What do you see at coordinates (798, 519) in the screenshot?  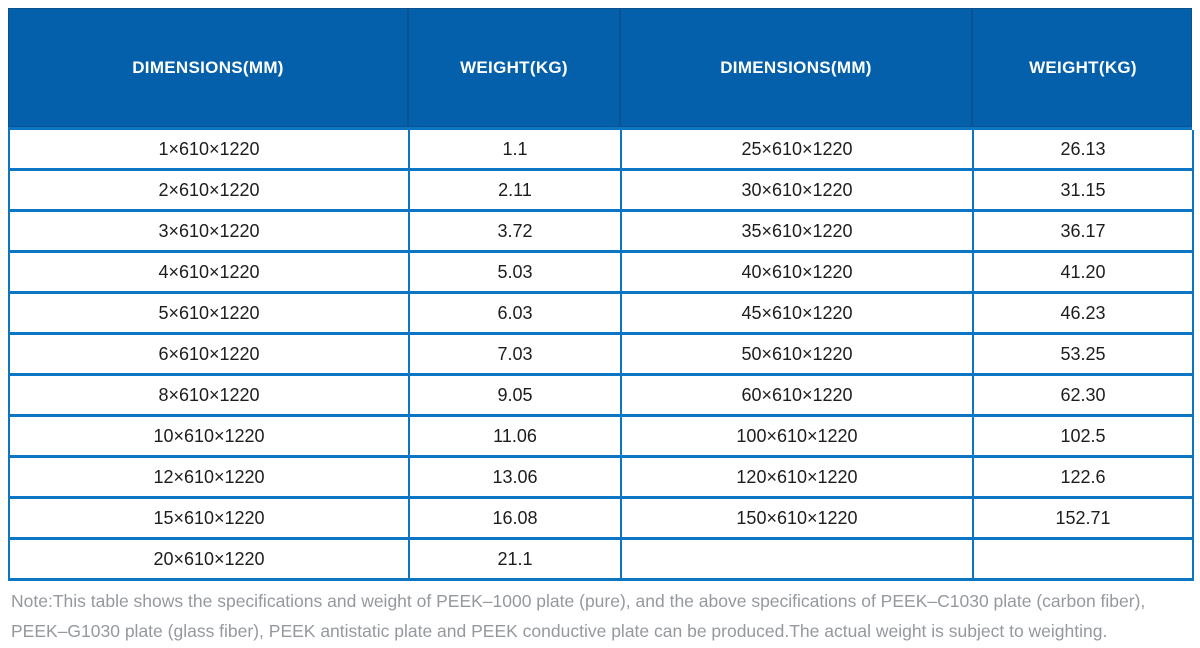 I see `table-cell: 150×610×1220` at bounding box center [798, 519].